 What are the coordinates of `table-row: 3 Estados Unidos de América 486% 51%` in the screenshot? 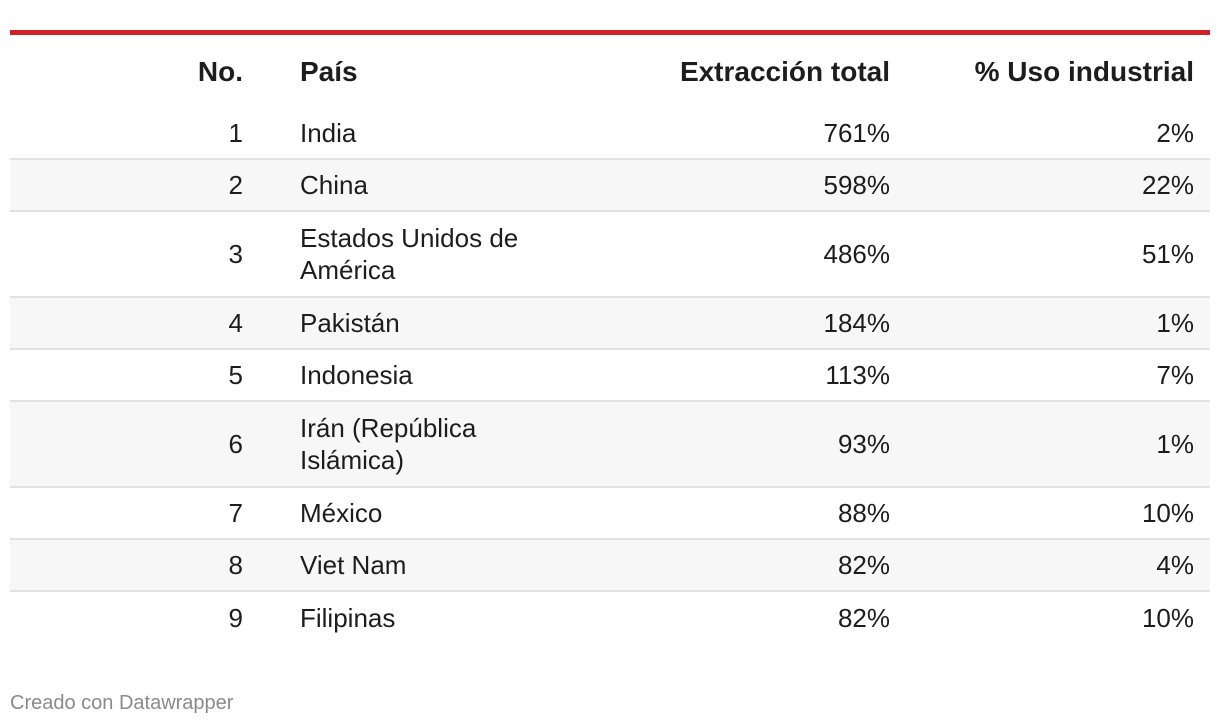 It's located at (610, 254).